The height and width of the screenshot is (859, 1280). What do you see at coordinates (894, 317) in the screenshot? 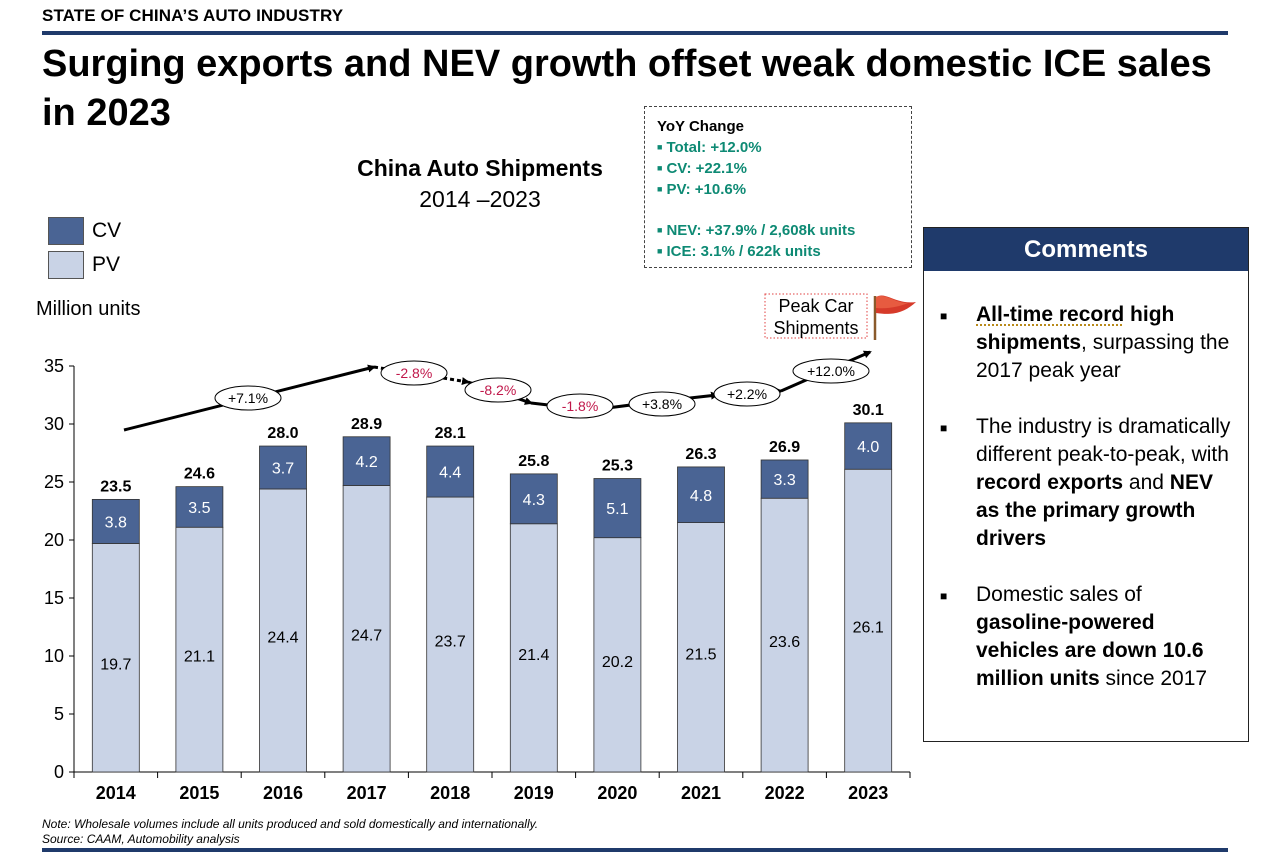
I see `red-flag-icon` at bounding box center [894, 317].